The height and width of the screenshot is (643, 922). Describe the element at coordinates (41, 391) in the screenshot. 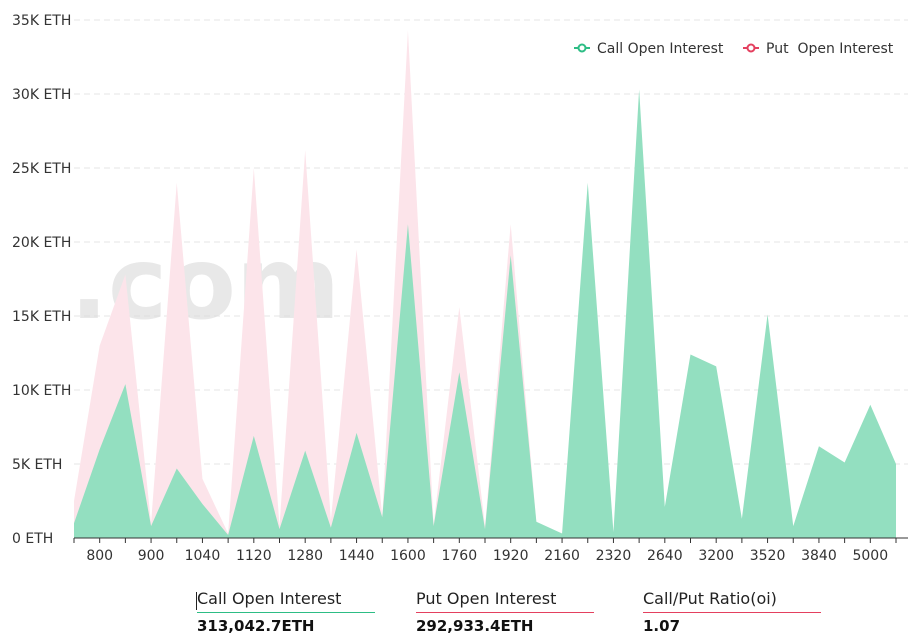

I see `y-tick-label: 10K ETH` at that location.